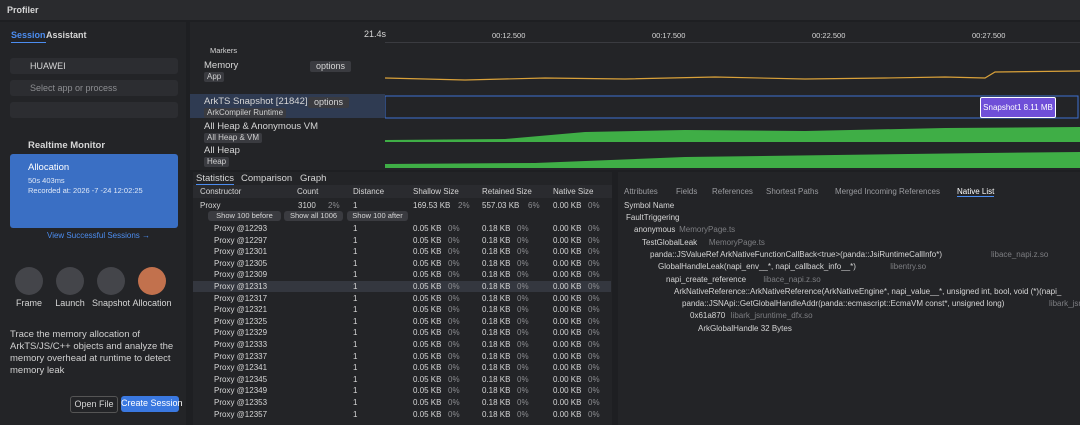 This screenshot has width=1080, height=425. What do you see at coordinates (732, 191) in the screenshot?
I see `detail-tab: References` at bounding box center [732, 191].